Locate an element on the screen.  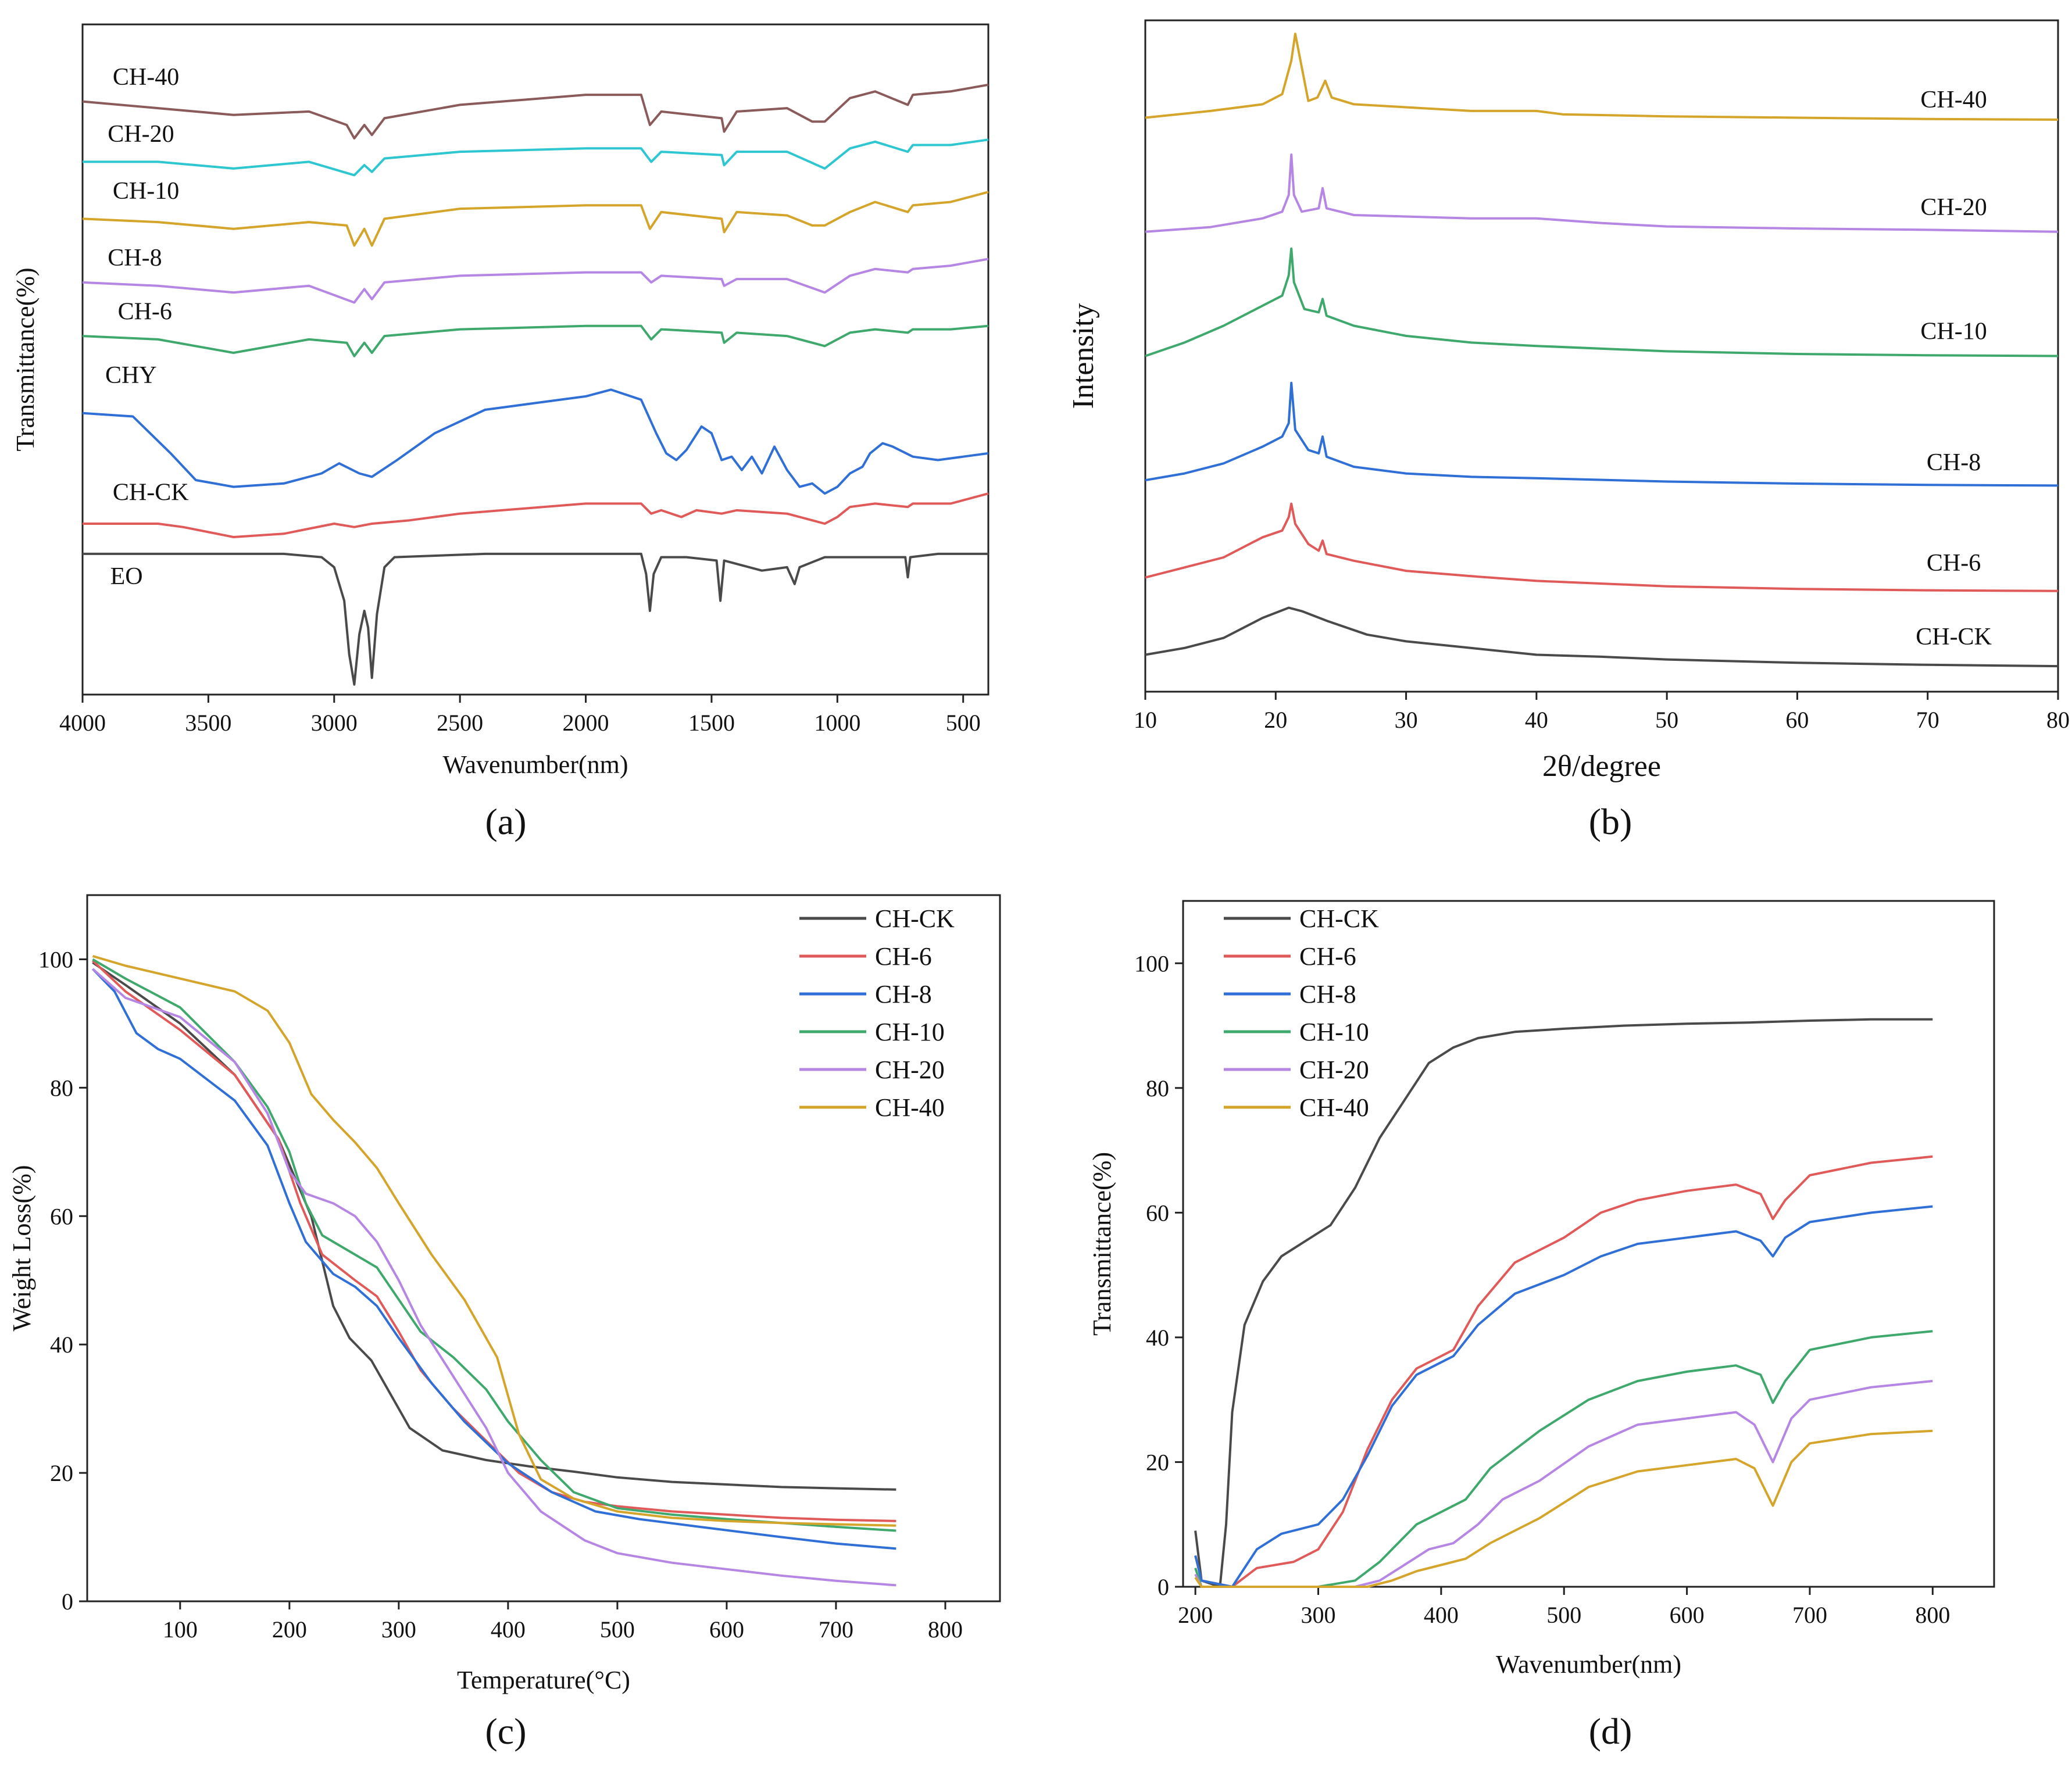
panel-label: (b) is located at coordinates (1610, 821).